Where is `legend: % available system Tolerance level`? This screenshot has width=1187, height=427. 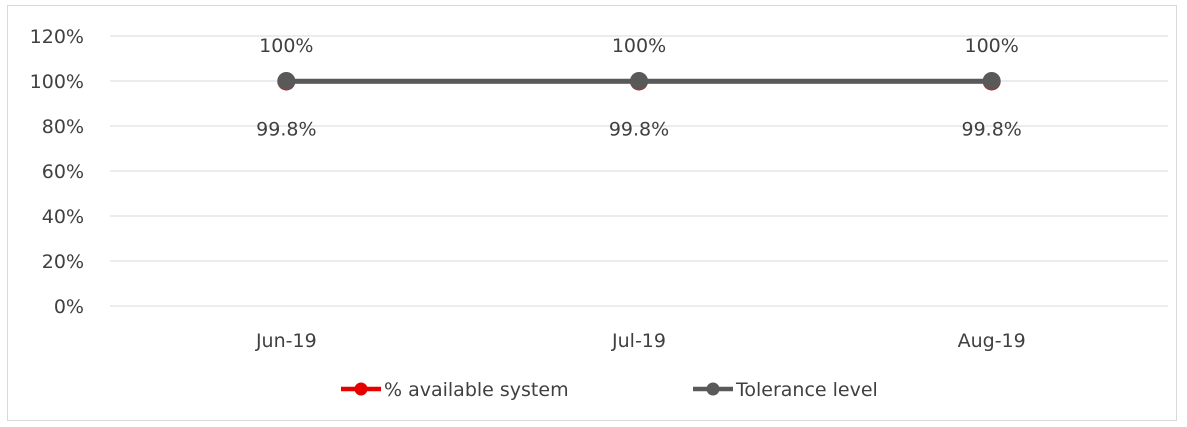 legend: % available system Tolerance level is located at coordinates (609, 390).